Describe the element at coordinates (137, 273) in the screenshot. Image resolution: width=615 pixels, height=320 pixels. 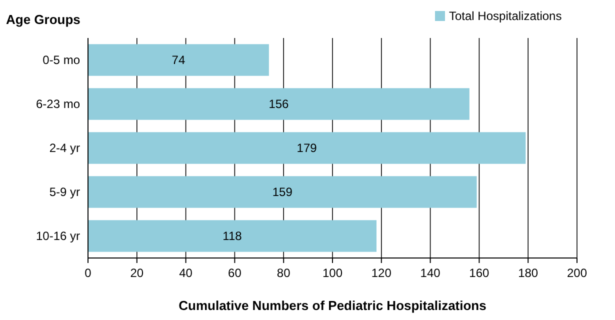
I see `x-tick-label: 20` at that location.